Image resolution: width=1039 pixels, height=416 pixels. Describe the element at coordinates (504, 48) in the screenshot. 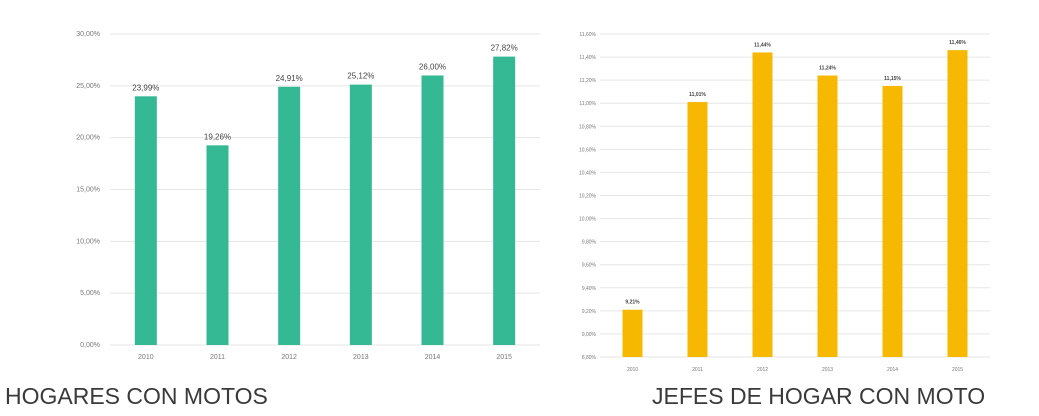

I see `data-label: 27,82%` at that location.